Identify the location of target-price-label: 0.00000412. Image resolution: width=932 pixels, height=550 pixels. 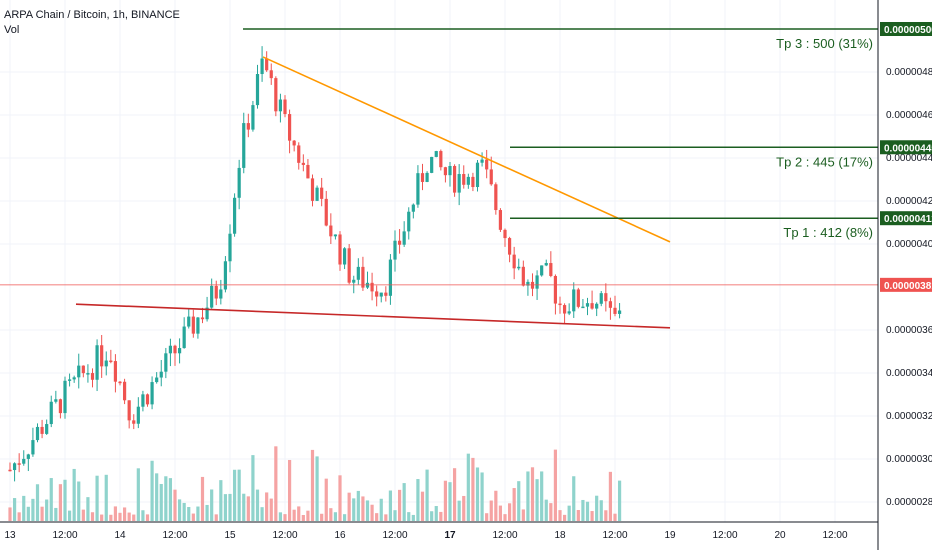
(908, 219).